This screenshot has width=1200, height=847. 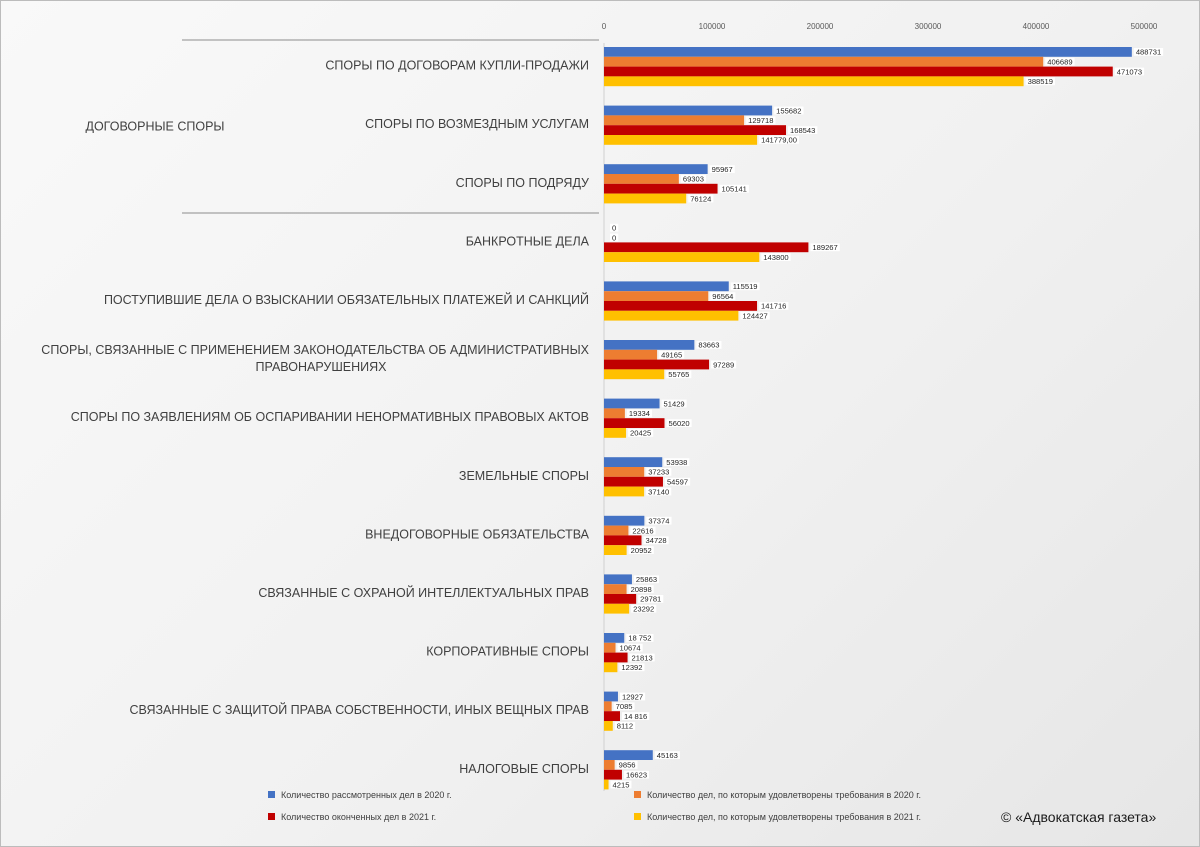 I want to click on data-label: 23292, so click(x=643, y=609).